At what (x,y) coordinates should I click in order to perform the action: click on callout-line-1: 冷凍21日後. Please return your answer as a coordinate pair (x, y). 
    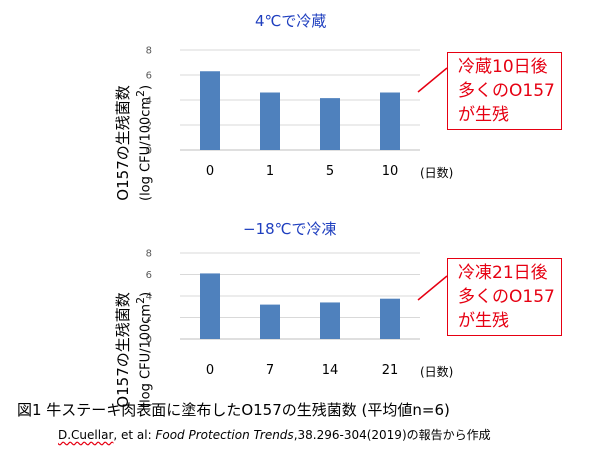
    Looking at the image, I should click on (503, 273).